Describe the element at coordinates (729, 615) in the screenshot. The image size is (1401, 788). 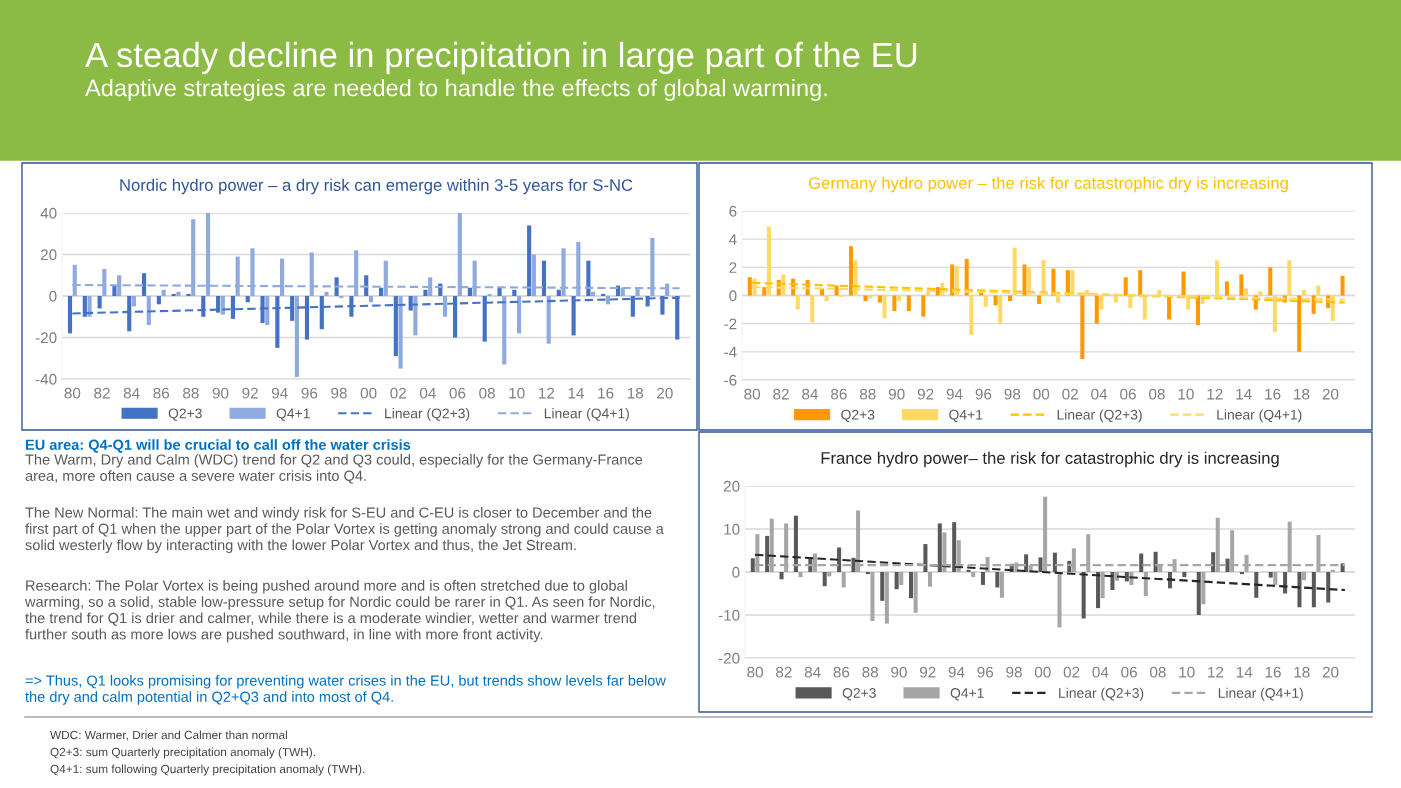
I see `y-tick-label: -10` at that location.